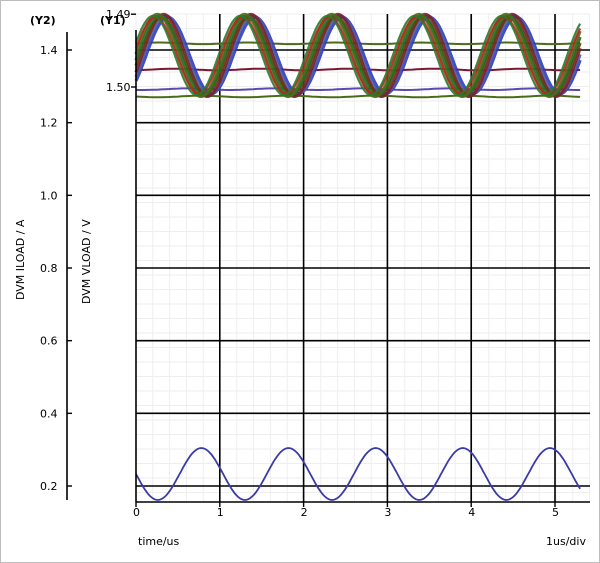 The width and height of the screenshot is (600, 563). What do you see at coordinates (49, 123) in the screenshot?
I see `y2-tick-label: 1.2` at bounding box center [49, 123].